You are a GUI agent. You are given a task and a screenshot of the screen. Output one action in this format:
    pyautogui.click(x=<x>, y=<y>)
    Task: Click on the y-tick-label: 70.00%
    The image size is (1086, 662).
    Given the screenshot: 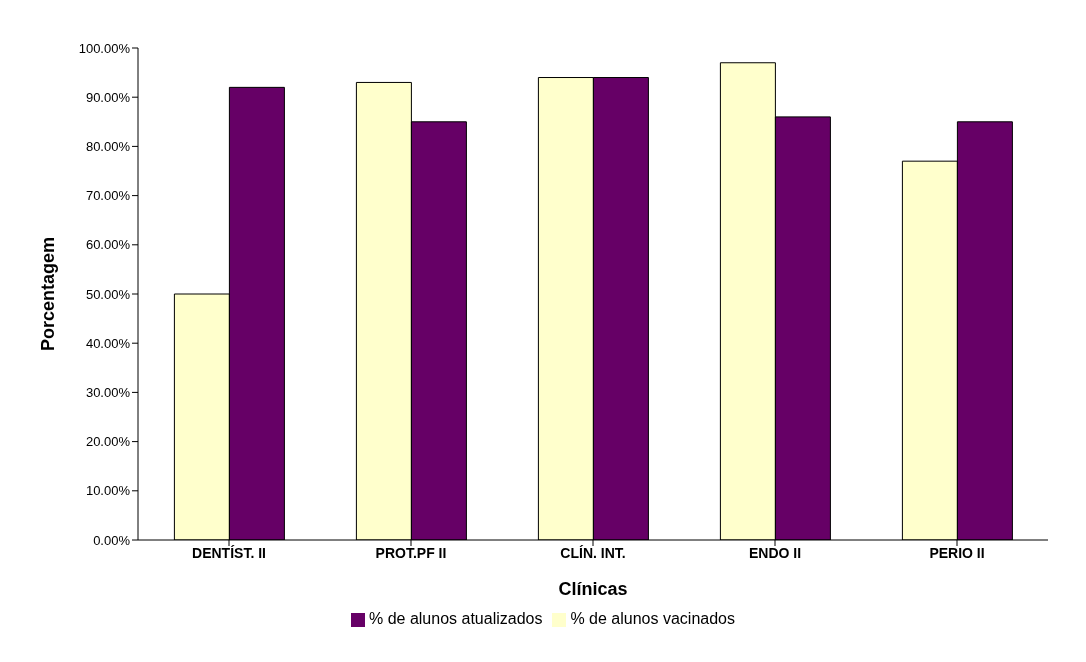 What is the action you would take?
    pyautogui.click(x=108, y=196)
    